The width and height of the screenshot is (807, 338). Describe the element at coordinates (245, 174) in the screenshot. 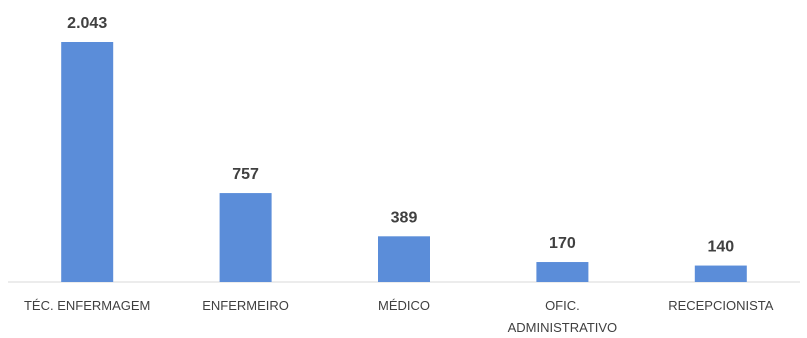

I see `bar-value-label: 757` at that location.